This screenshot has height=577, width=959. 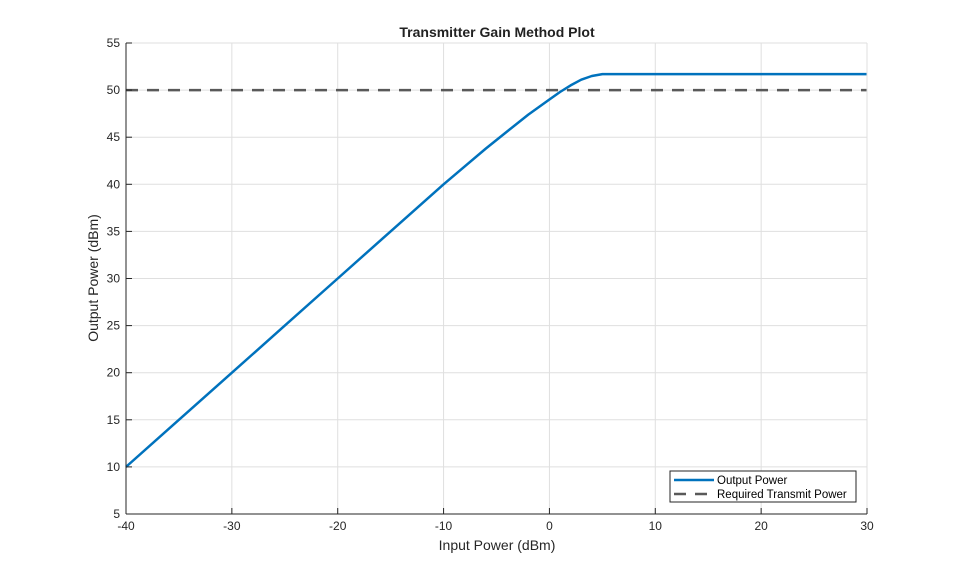 I want to click on legend-box, so click(x=763, y=486).